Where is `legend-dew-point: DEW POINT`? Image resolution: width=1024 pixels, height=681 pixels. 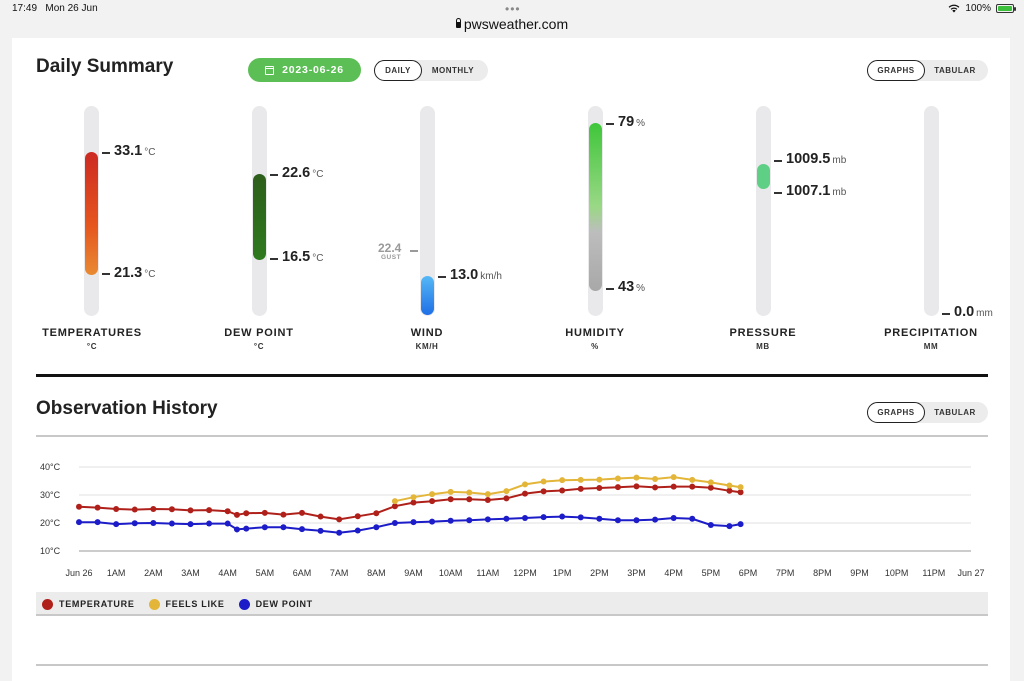 legend-dew-point: DEW POINT is located at coordinates (276, 604).